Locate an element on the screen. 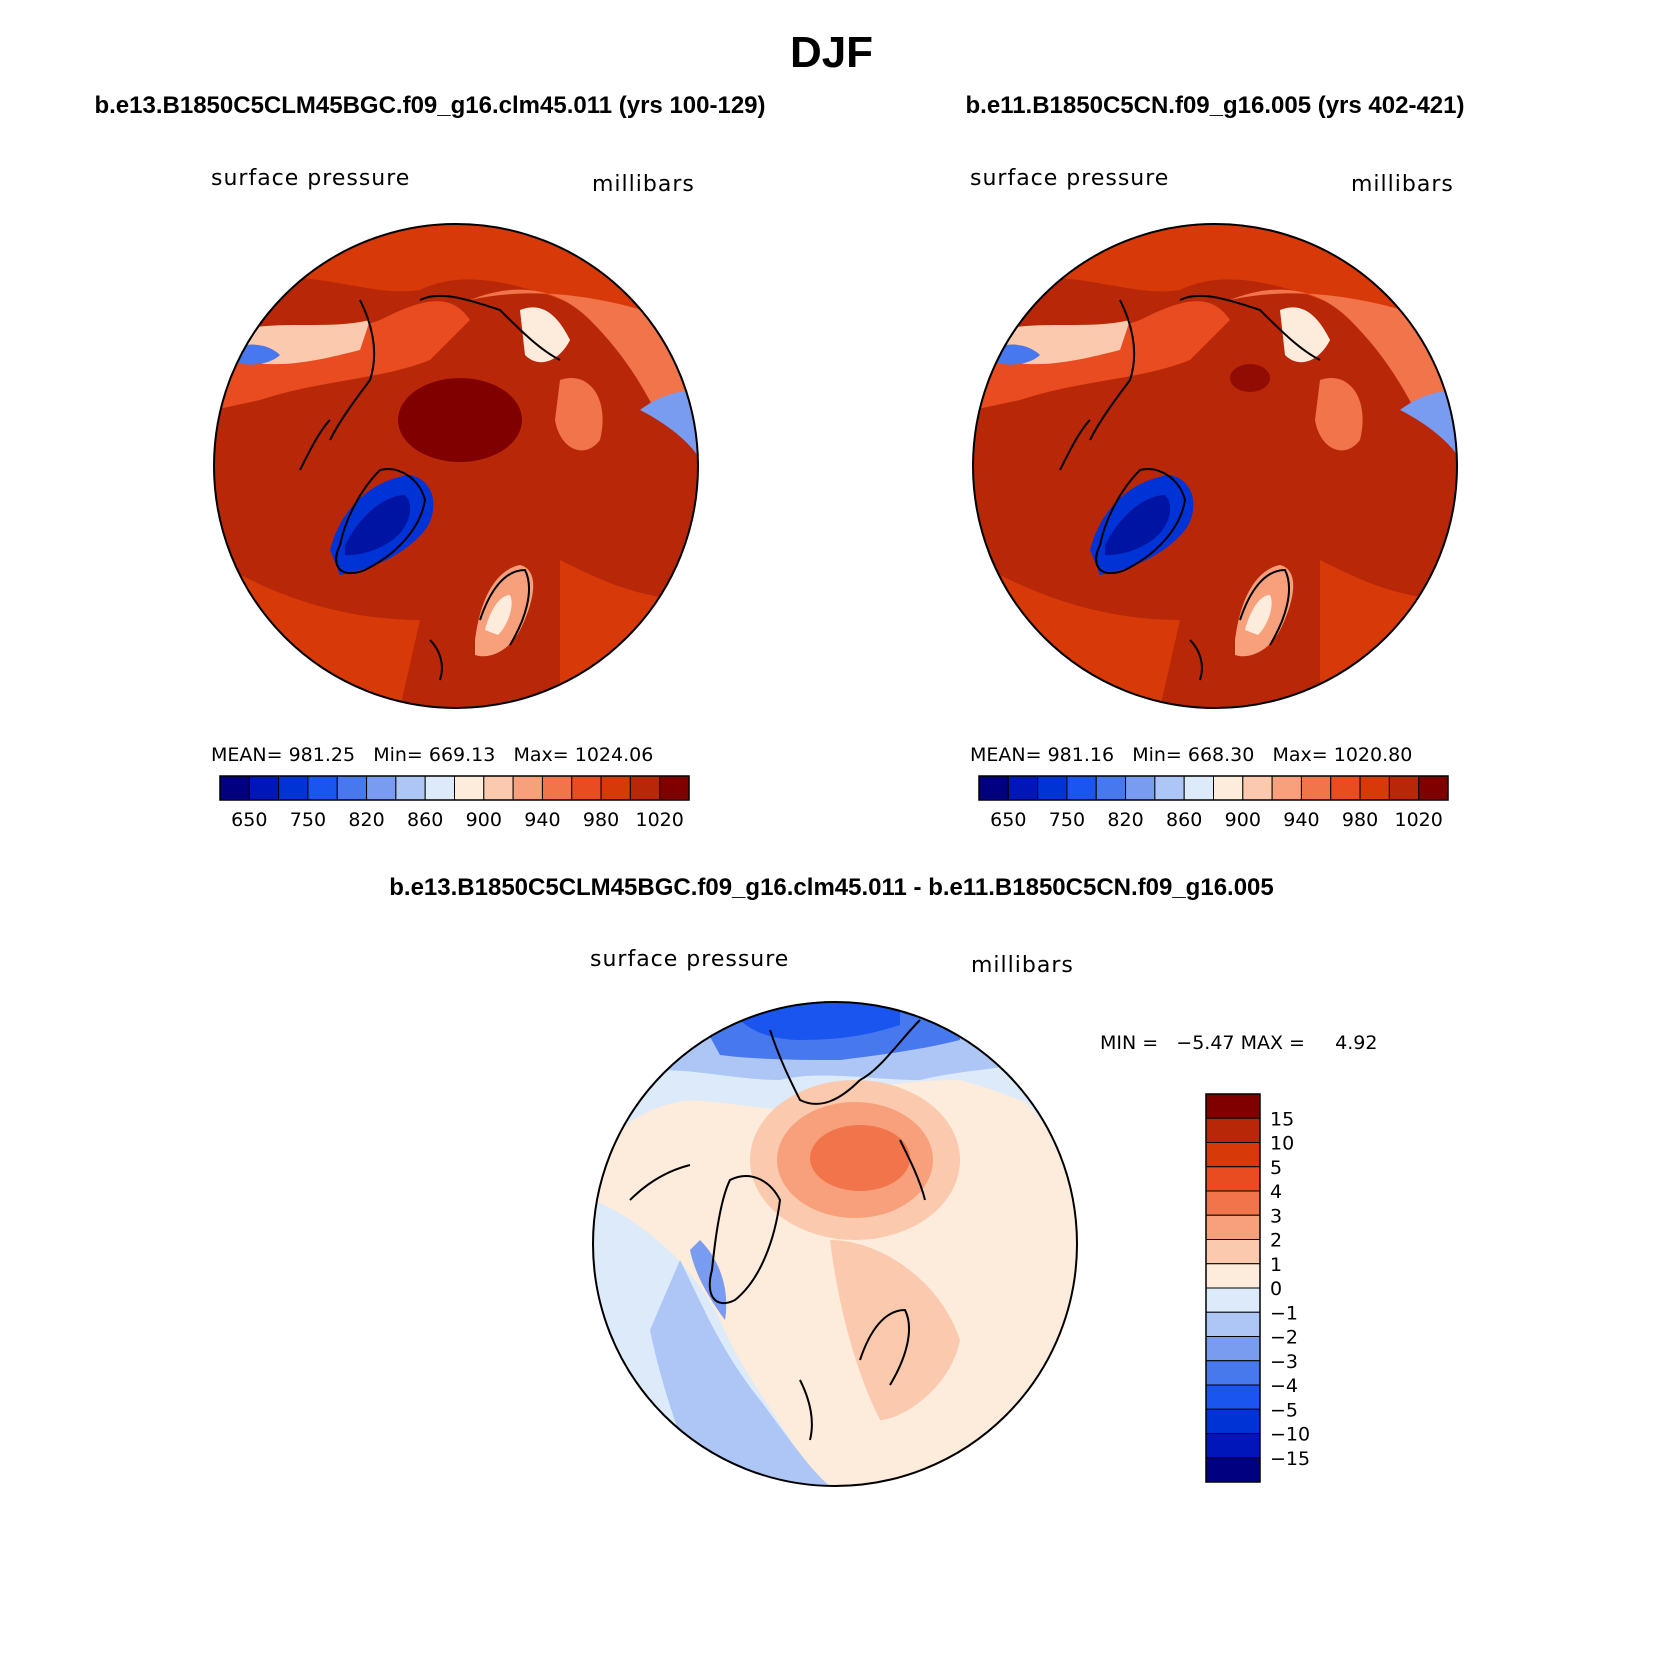 This screenshot has width=1663, height=1666. panel-1-mean-label: MEAN= is located at coordinates (247, 755).